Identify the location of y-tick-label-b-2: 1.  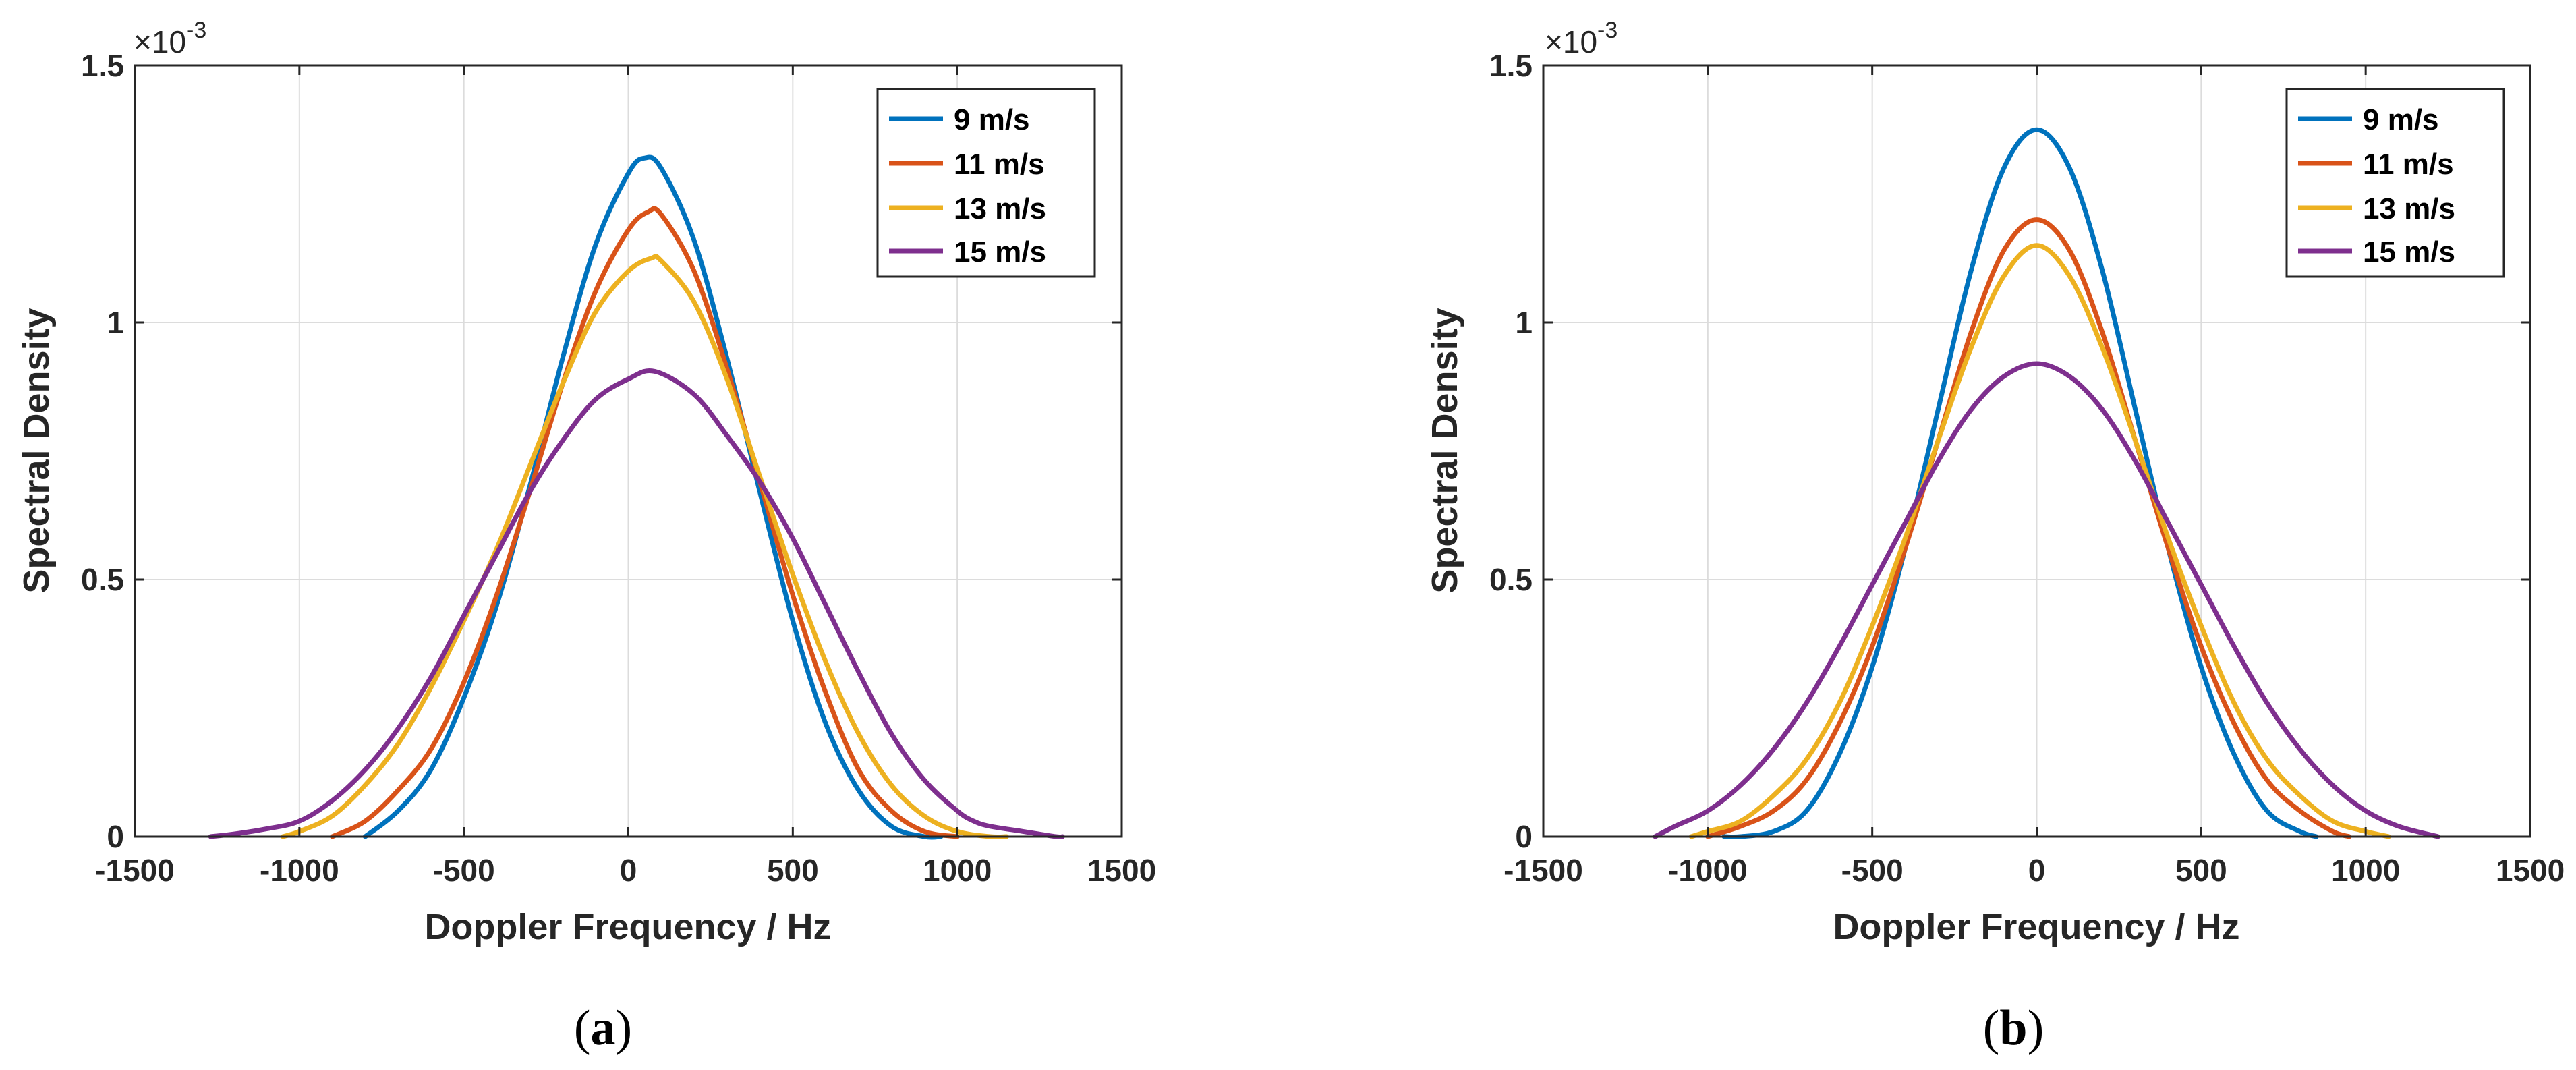
(1524, 322).